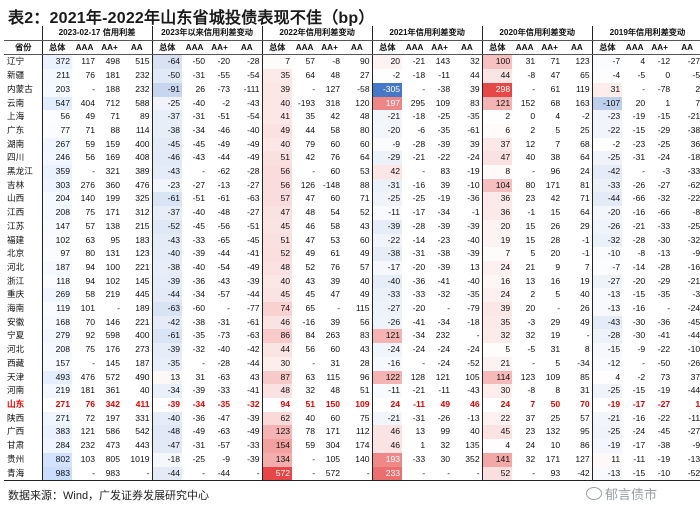 The image size is (700, 513). Describe the element at coordinates (23, 391) in the screenshot. I see `province-cell: 河南` at that location.